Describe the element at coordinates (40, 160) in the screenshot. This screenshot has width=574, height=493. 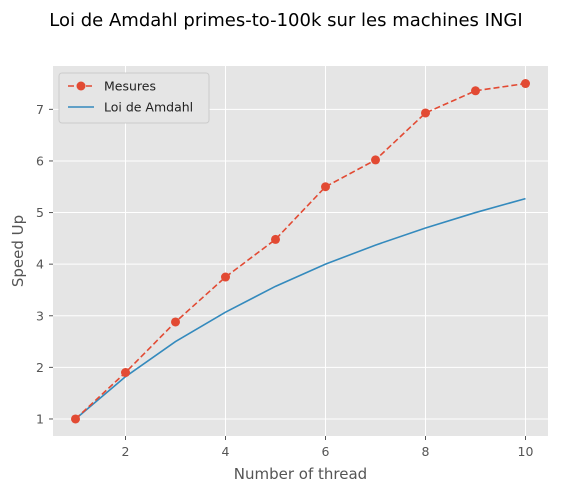
I see `y-tick-label: 6` at that location.